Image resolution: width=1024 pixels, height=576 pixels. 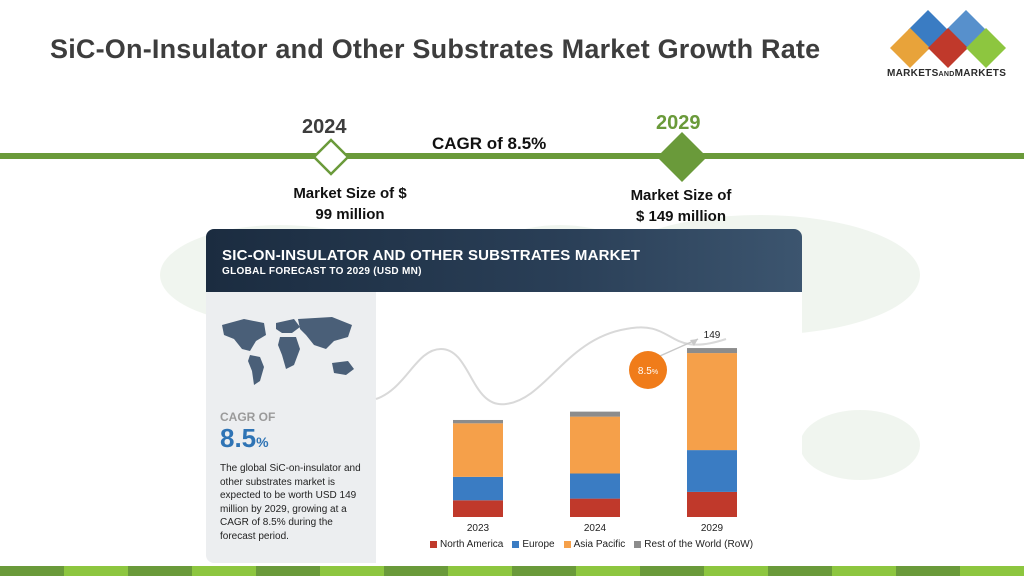 I want to click on growth-badge-number: 8.5, so click(x=645, y=371).